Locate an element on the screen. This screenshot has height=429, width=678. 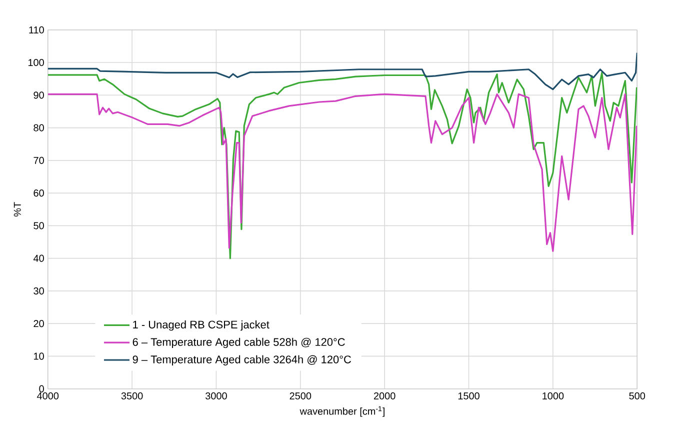
y-tick-label: 10 is located at coordinates (39, 356).